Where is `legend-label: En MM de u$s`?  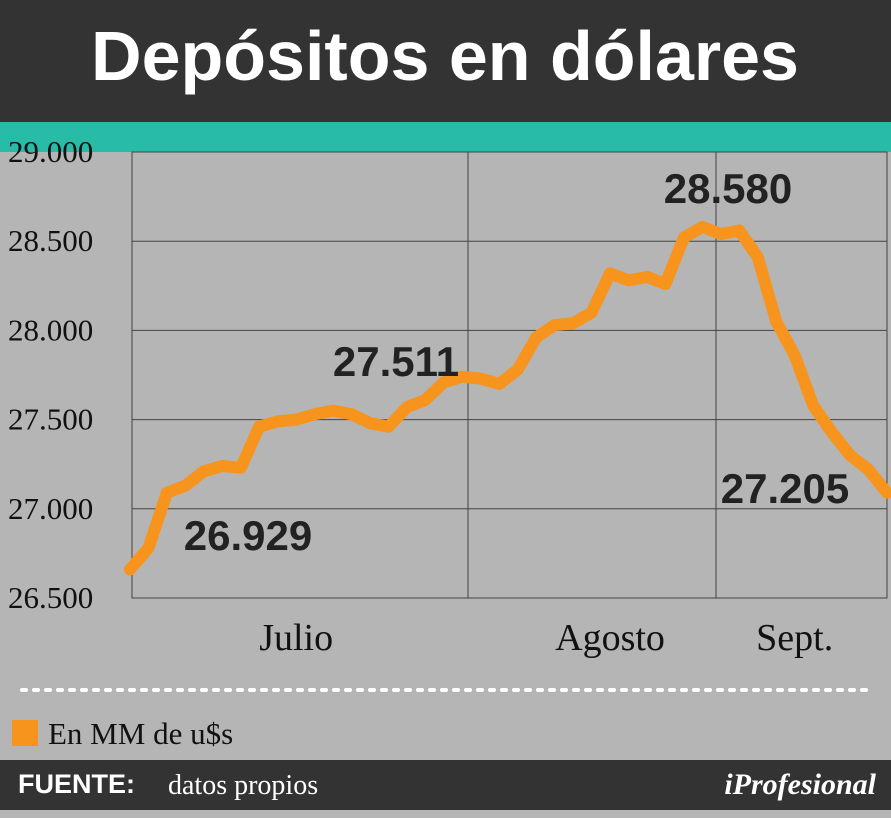
legend-label: En MM de u$s is located at coordinates (140, 733).